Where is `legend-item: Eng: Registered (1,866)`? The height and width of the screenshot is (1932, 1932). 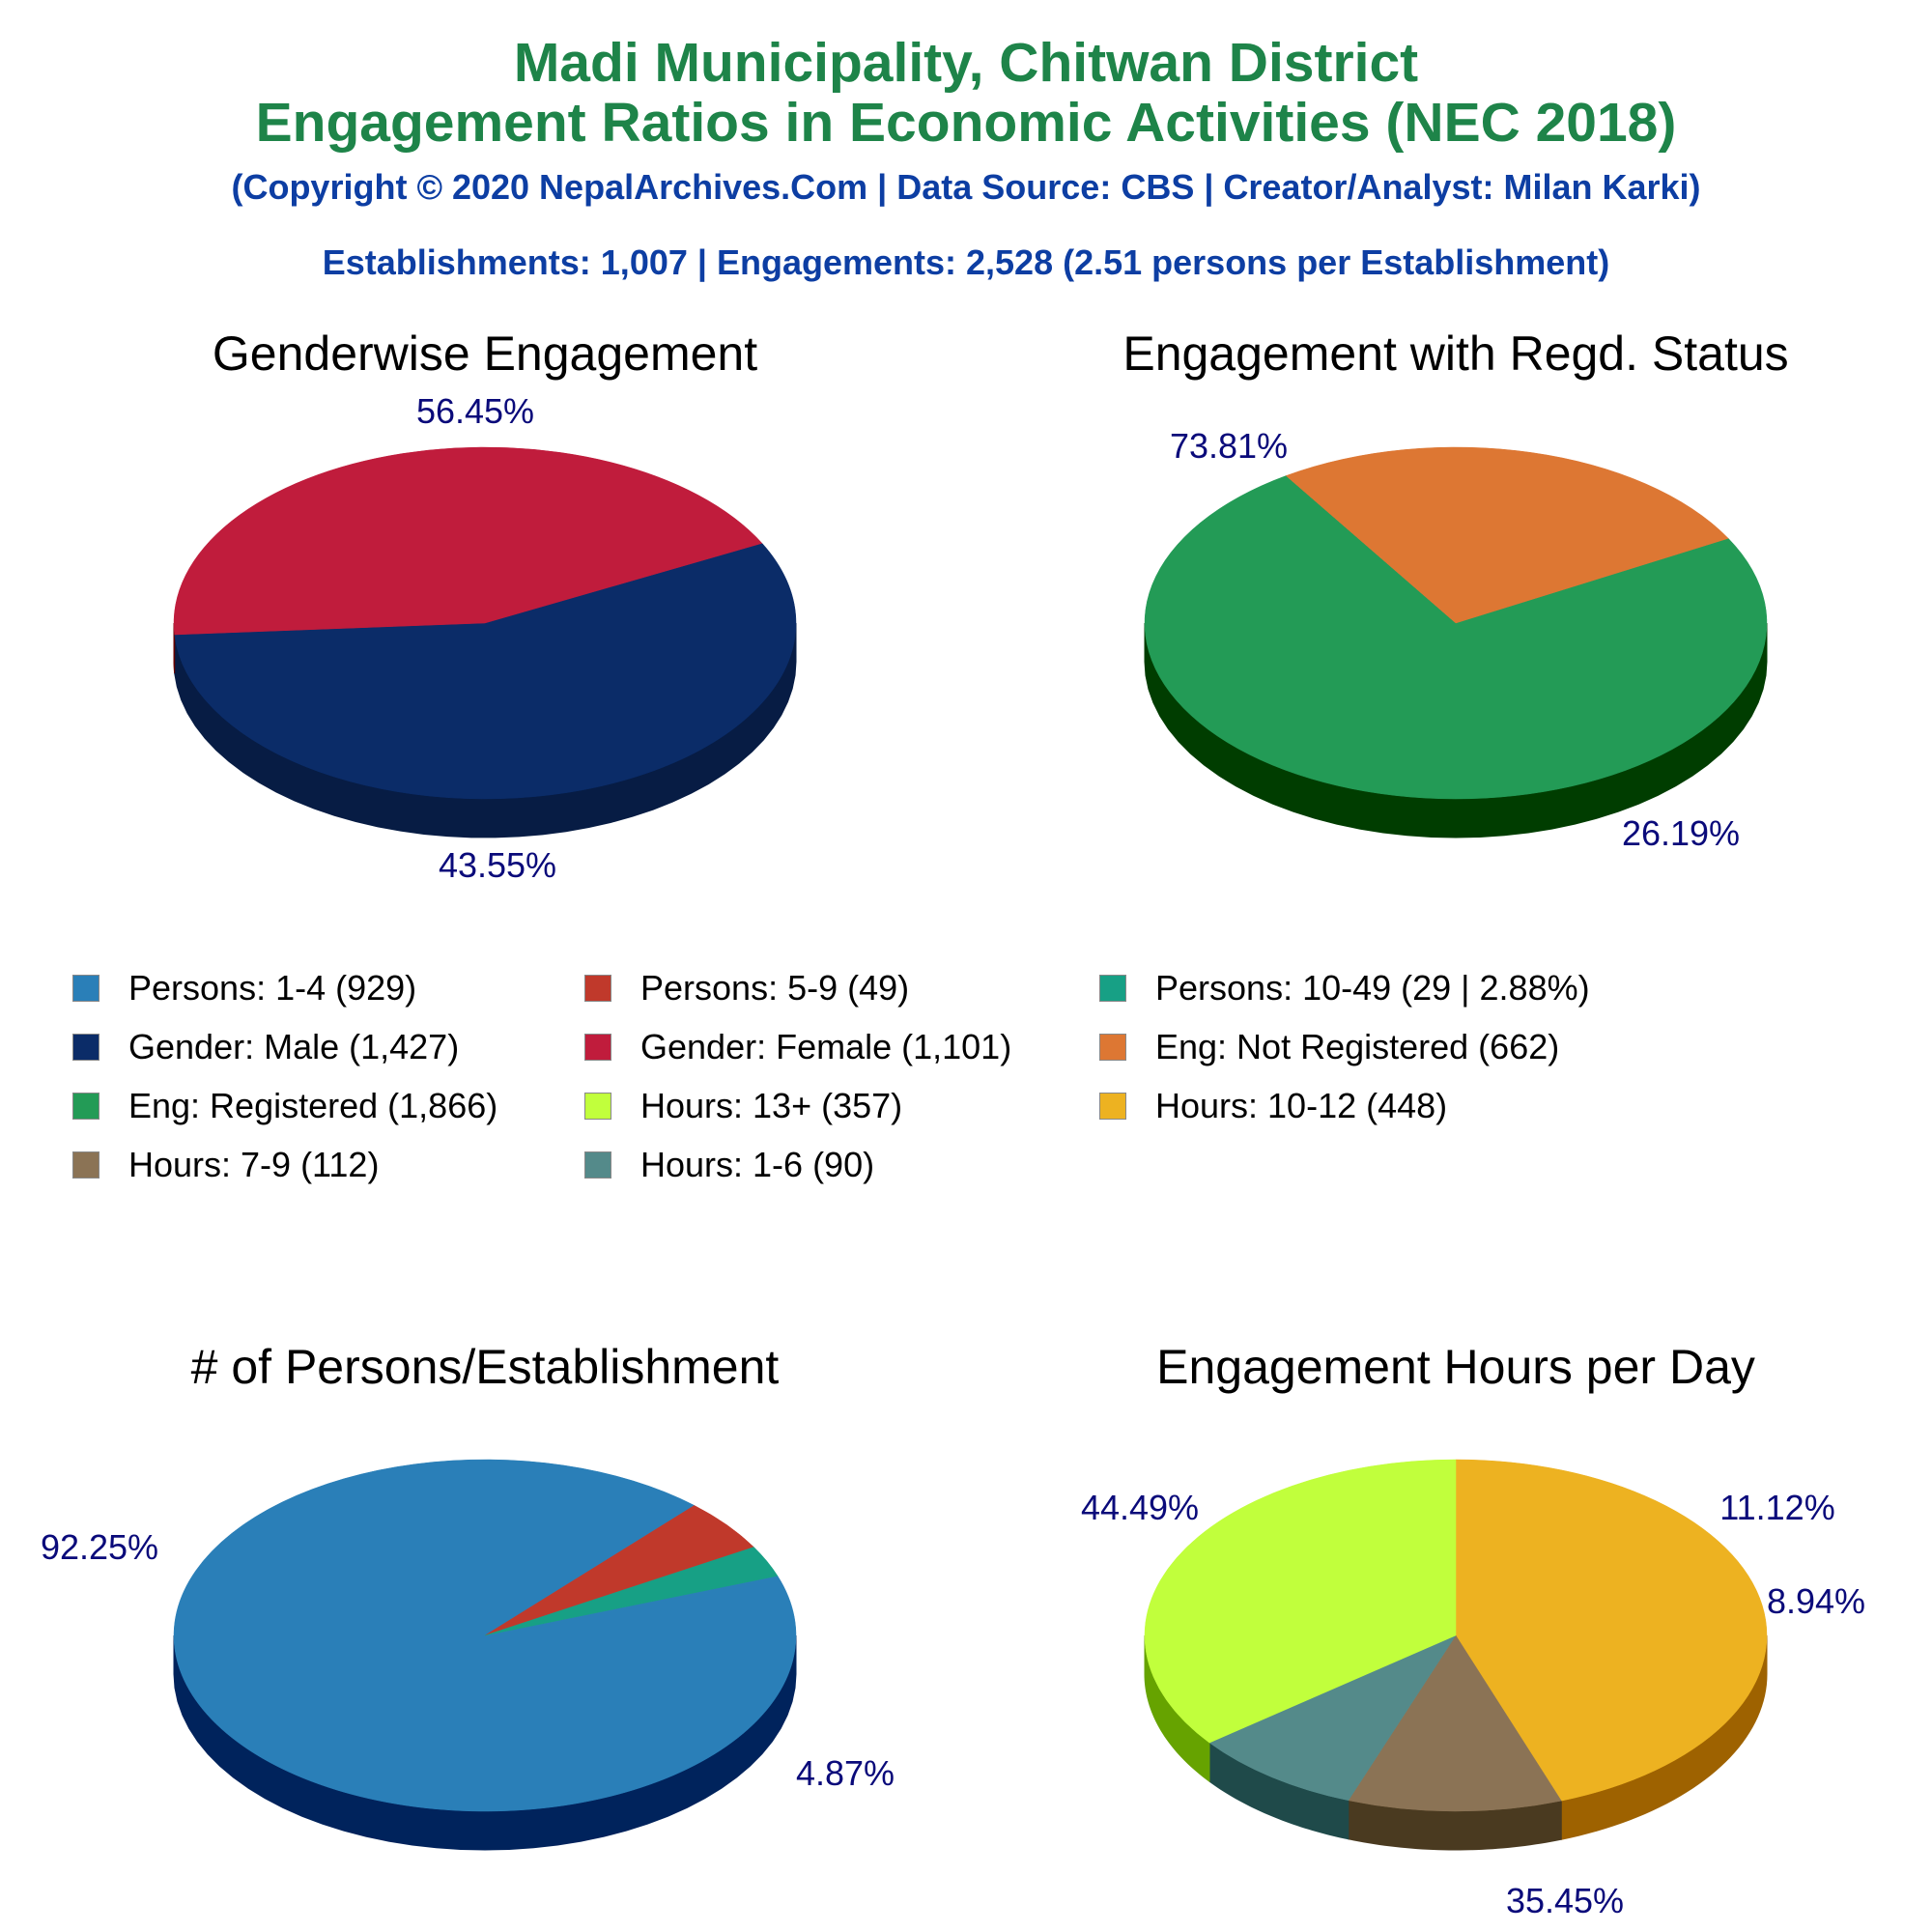
legend-item: Eng: Registered (1,866) is located at coordinates (284, 1106).